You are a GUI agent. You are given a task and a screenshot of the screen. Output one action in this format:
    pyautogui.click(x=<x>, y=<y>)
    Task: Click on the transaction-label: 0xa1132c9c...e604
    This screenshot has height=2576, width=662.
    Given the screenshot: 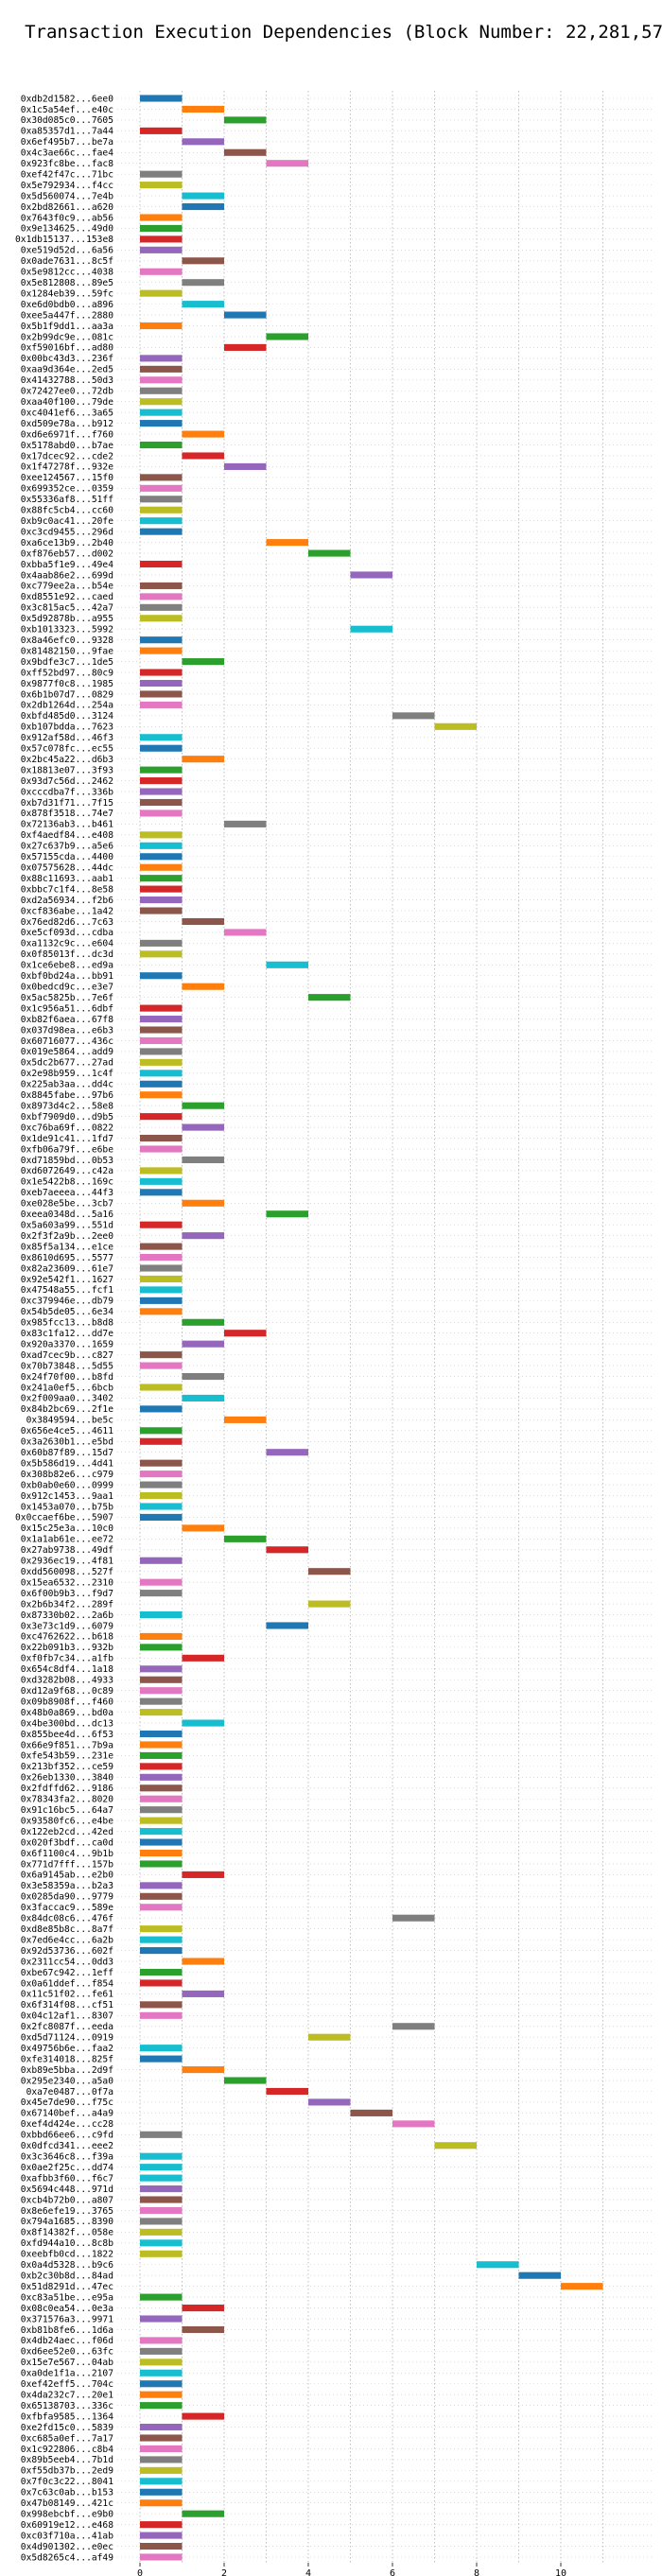 What is the action you would take?
    pyautogui.click(x=67, y=944)
    